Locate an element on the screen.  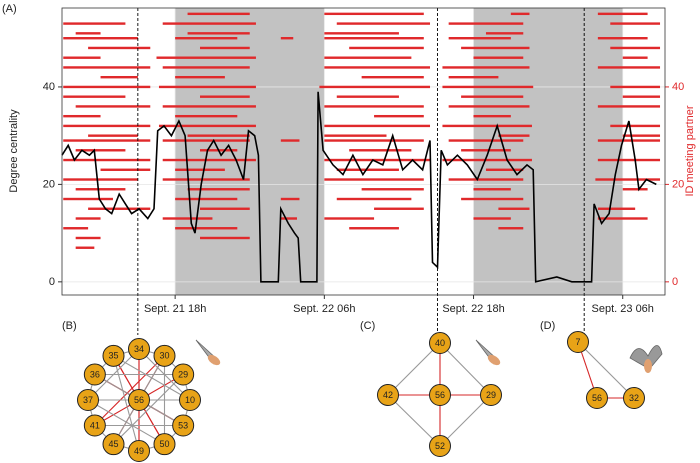
node-label: 41 is located at coordinates (95, 425).